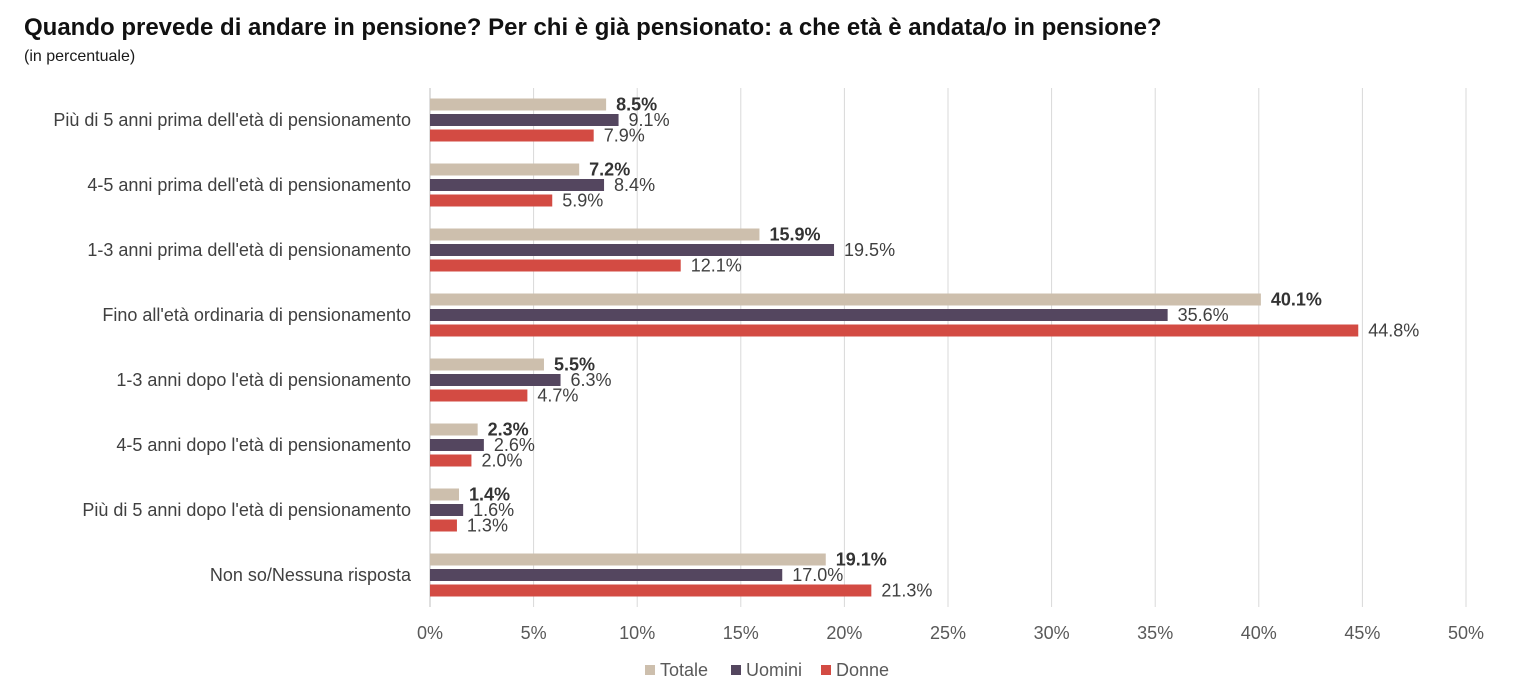 The height and width of the screenshot is (691, 1525). Describe the element at coordinates (716, 266) in the screenshot. I see `data-label-donne: 12.1%` at that location.